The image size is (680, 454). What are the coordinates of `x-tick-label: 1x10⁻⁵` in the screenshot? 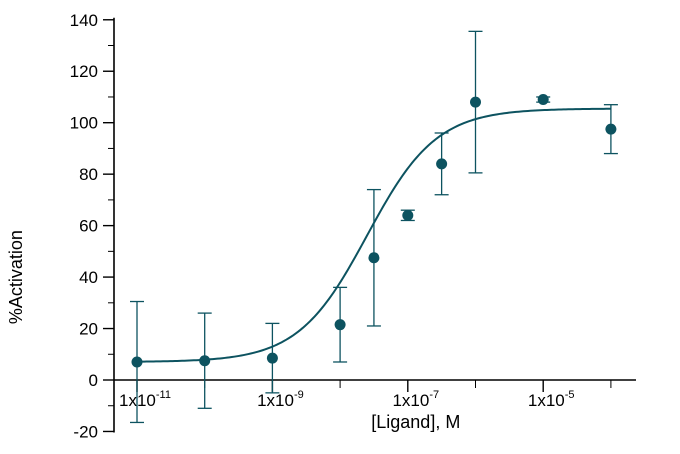 It's located at (551, 399).